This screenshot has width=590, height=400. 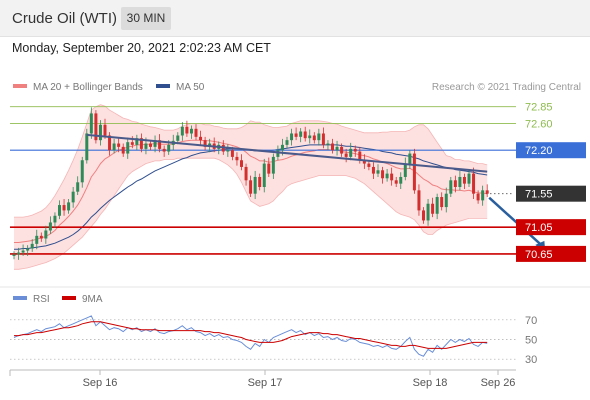 I want to click on trendline, so click(x=287, y=153).